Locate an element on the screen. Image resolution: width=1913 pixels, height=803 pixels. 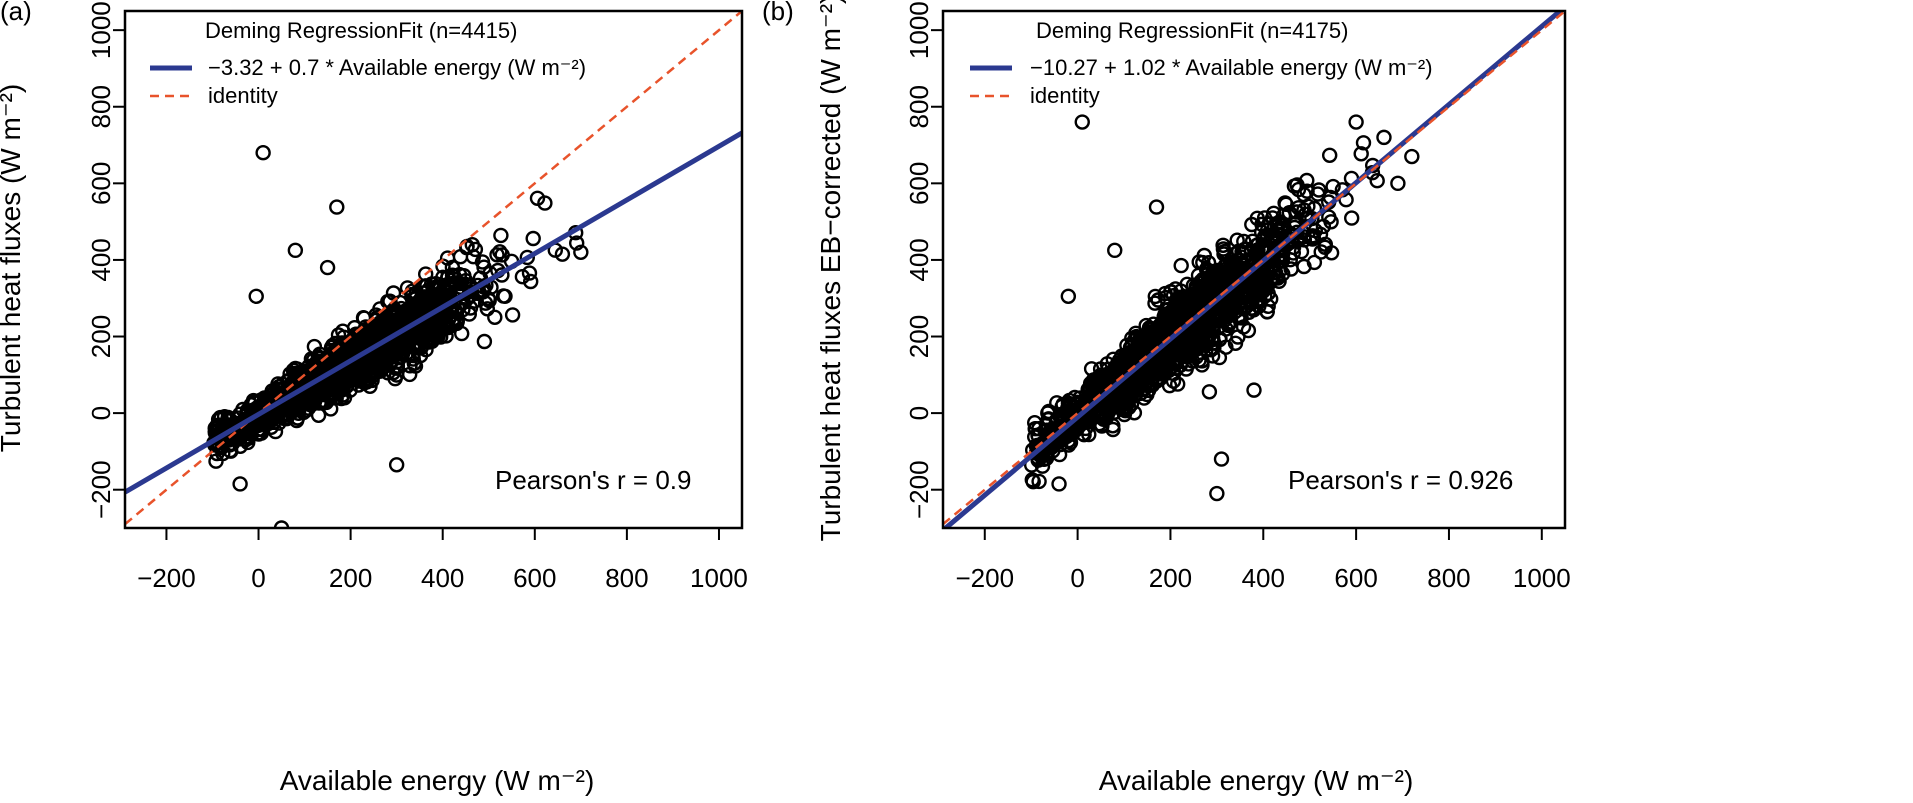
panel-a-x-axis-title: Available energy (W m⁻²) is located at coordinates (437, 780).